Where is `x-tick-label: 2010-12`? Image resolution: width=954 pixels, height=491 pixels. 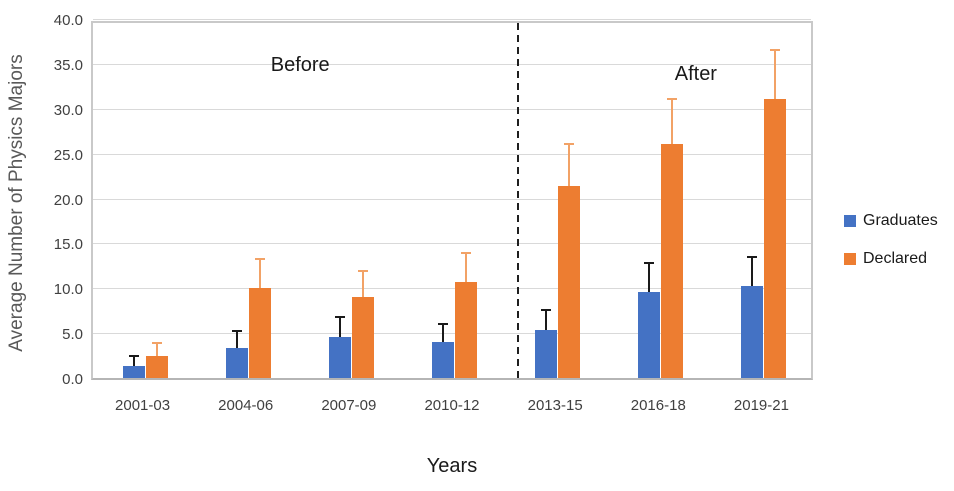 x-tick-label: 2010-12 is located at coordinates (452, 405).